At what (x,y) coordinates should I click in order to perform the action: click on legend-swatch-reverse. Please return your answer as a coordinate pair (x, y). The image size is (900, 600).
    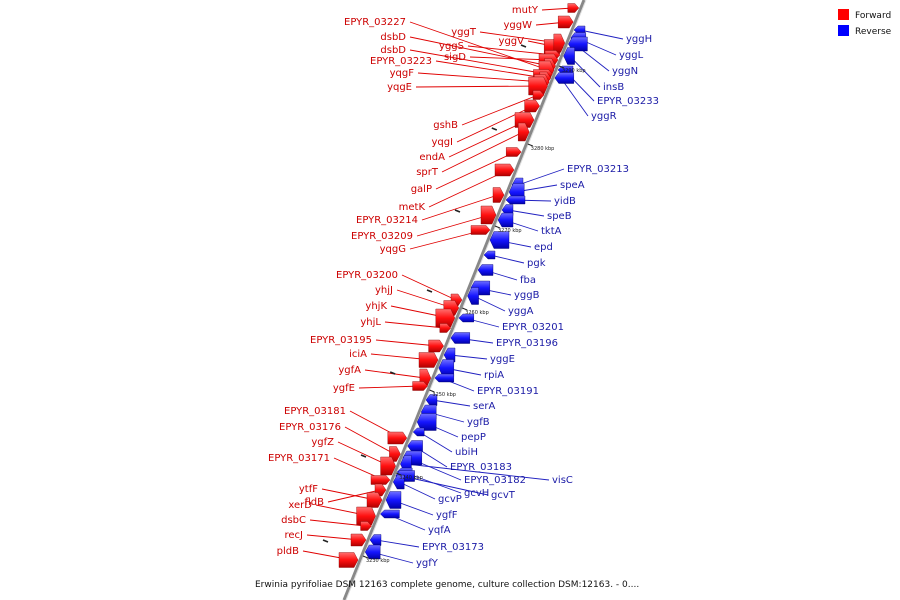
    Looking at the image, I should click on (843, 30).